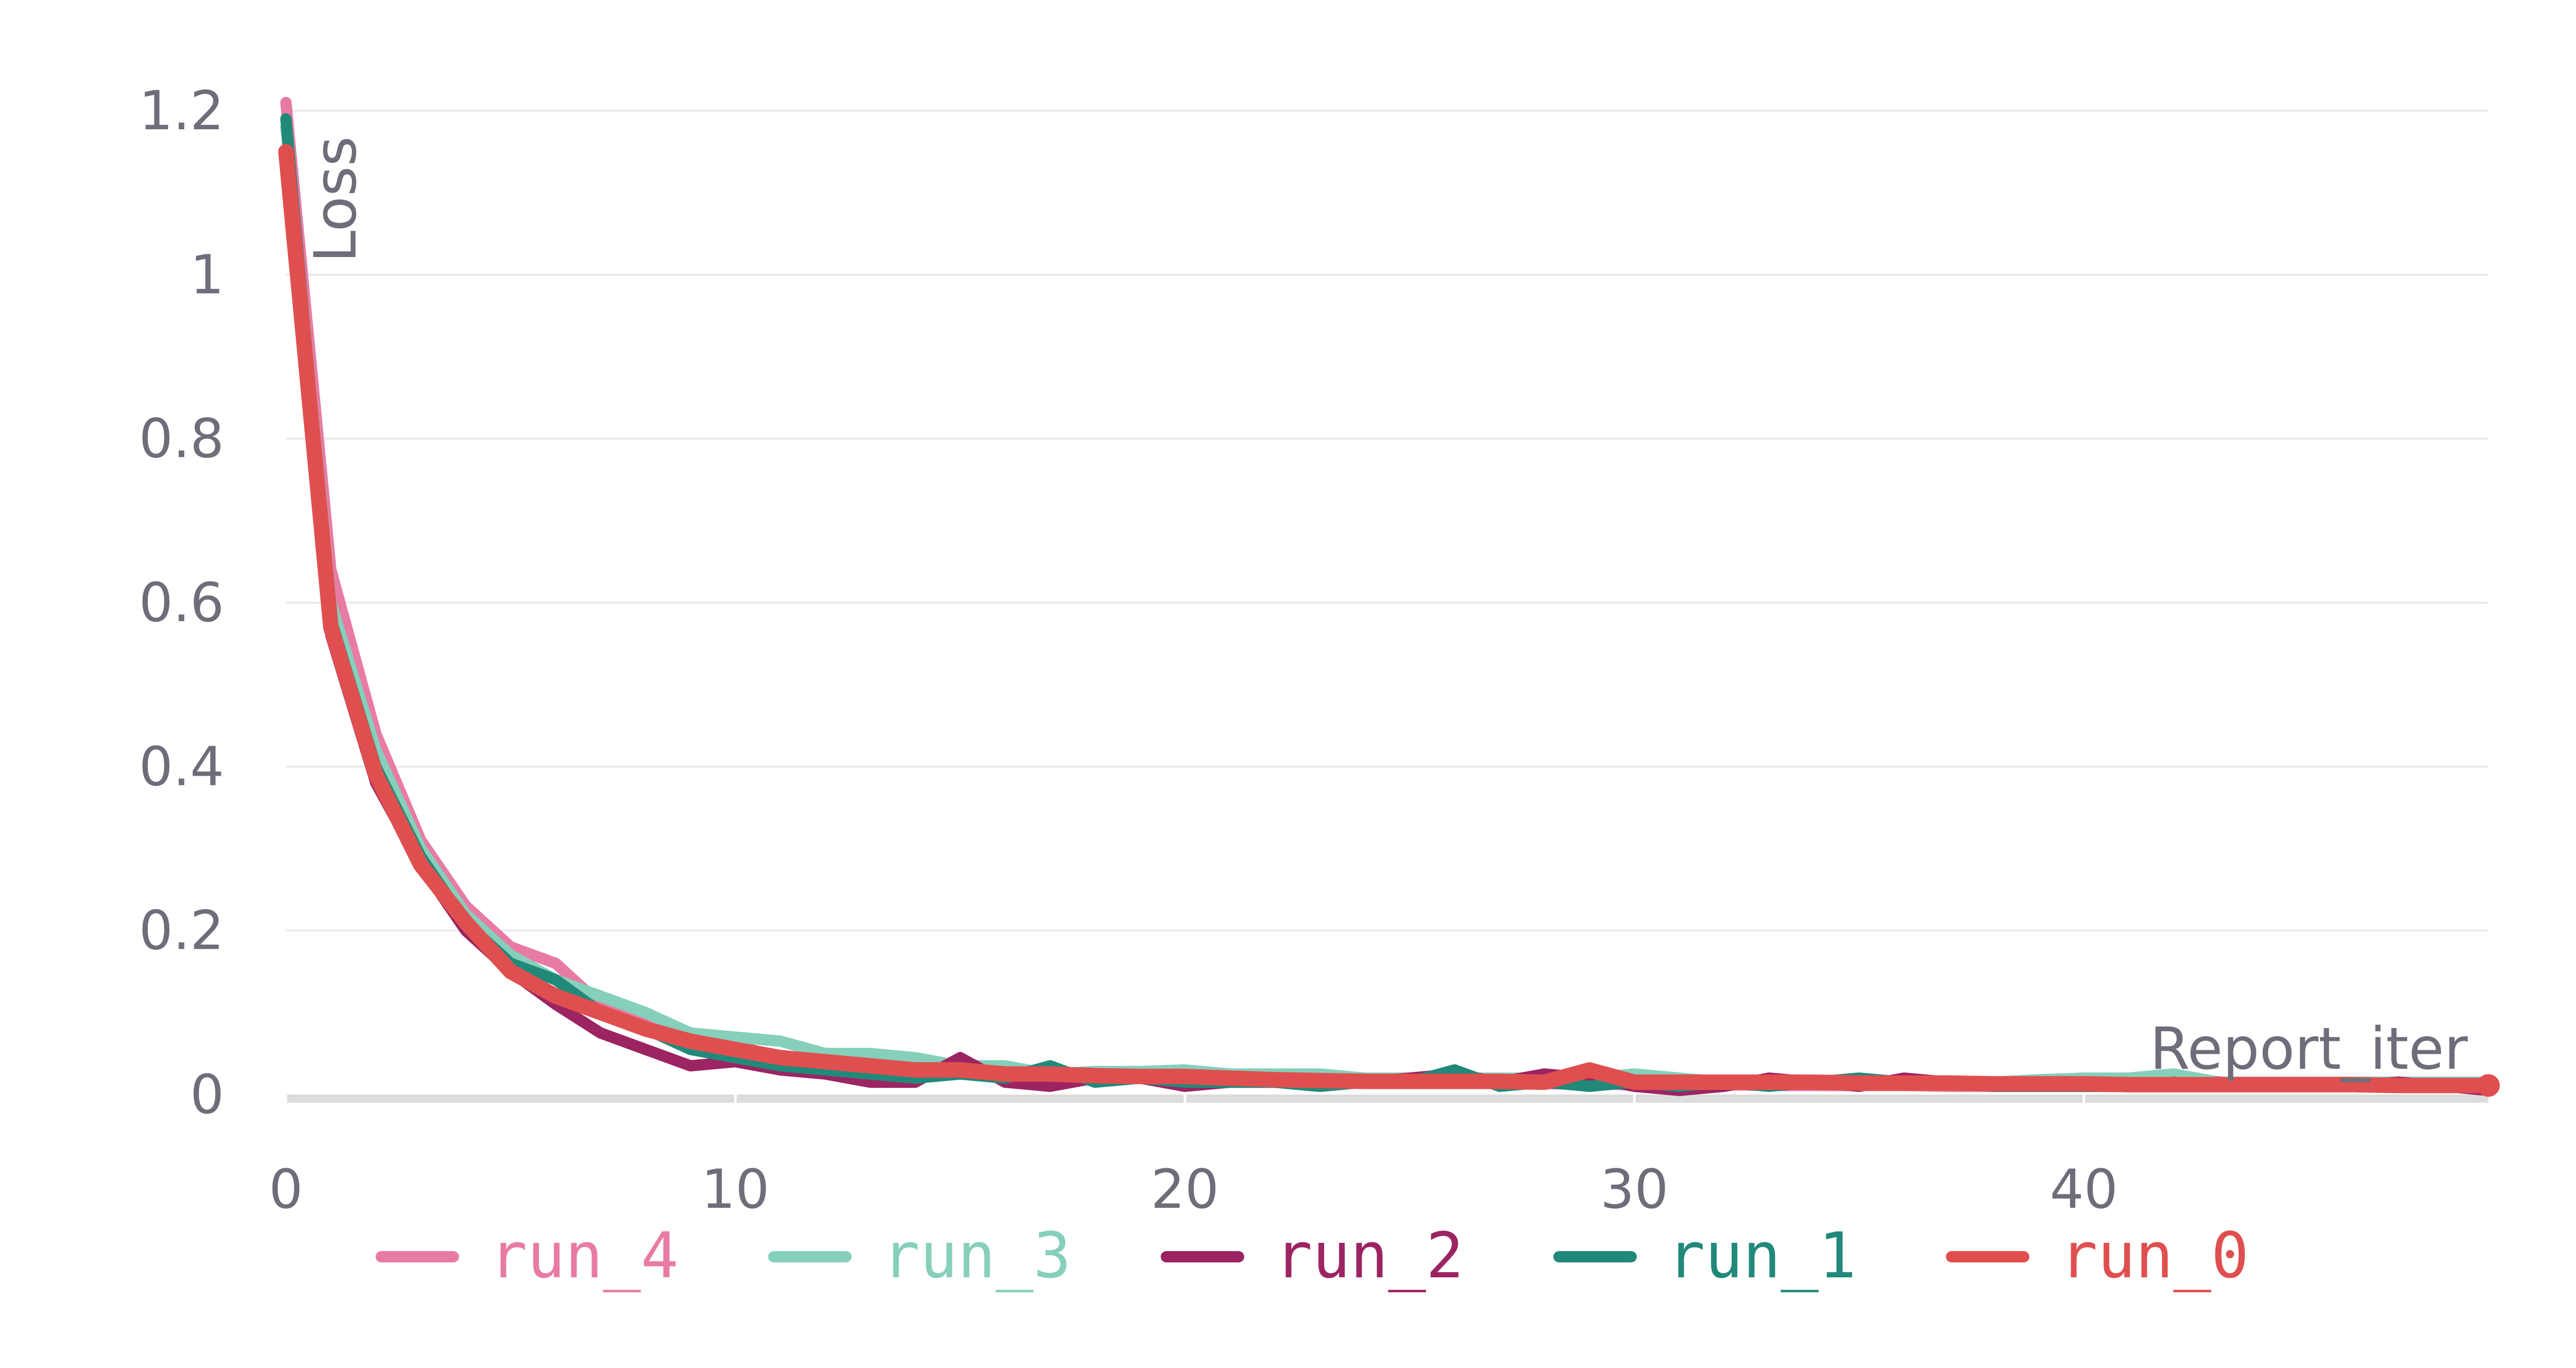 The image size is (2576, 1368). I want to click on x-tick-label: 40, so click(2084, 1189).